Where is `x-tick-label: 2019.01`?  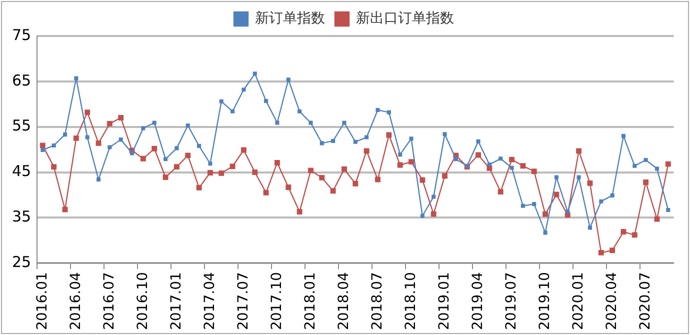
x-tick-label: 2019.01 is located at coordinates (444, 301).